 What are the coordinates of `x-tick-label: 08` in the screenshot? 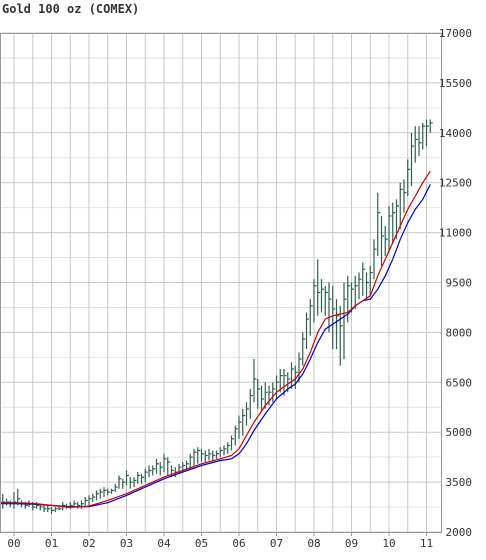 It's located at (313, 543).